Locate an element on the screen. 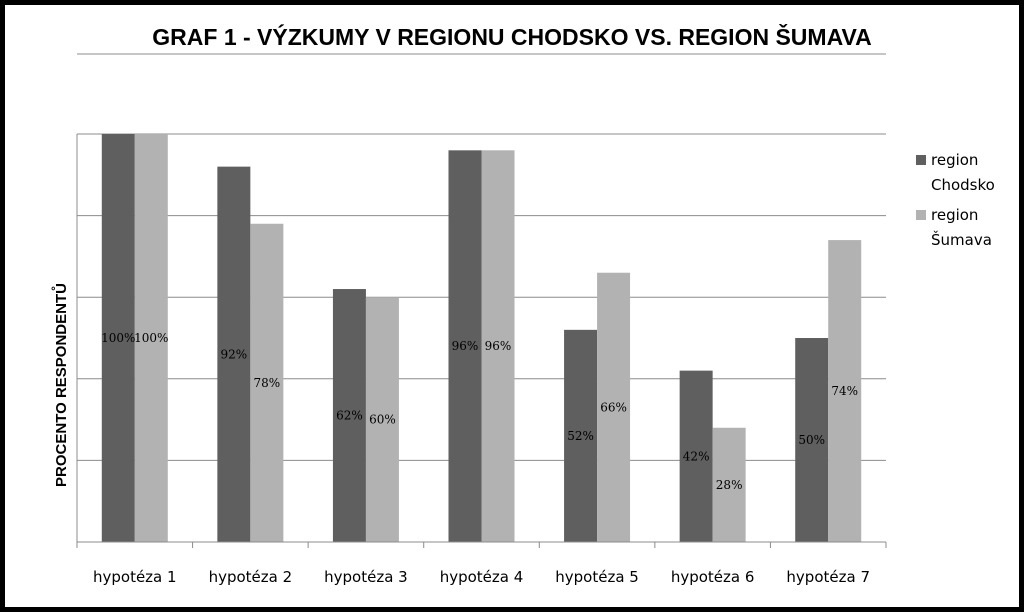 The image size is (1024, 612). data-label: 92% is located at coordinates (234, 354).